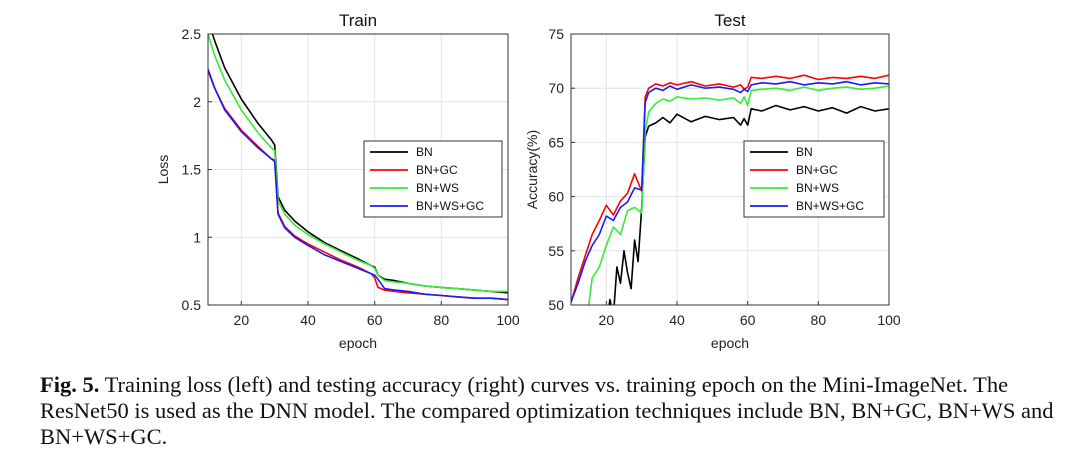  I want to click on test-chart-title: Test, so click(729, 20).